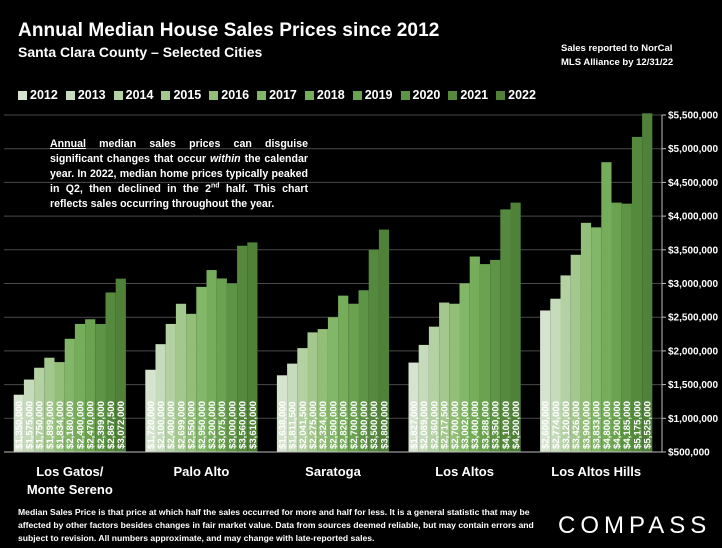 The width and height of the screenshot is (722, 548). What do you see at coordinates (424, 425) in the screenshot?
I see `bar-data-label: $2,089,000` at bounding box center [424, 425].